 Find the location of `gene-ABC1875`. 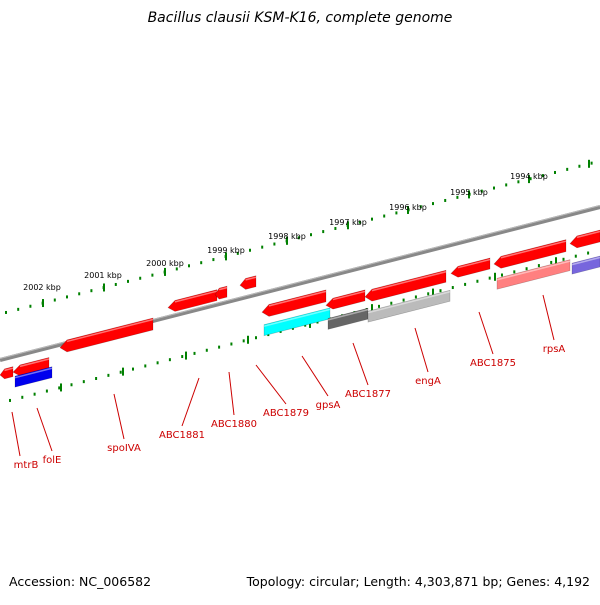

gene-ABC1875 is located at coordinates (470, 267).